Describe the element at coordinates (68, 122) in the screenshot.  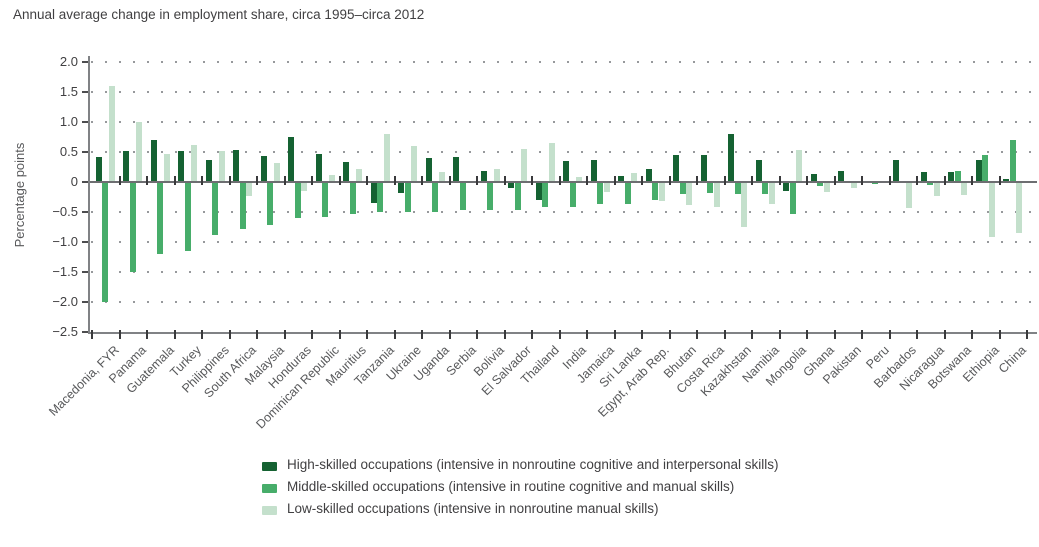
I see `y-tick-label: 1.0` at that location.